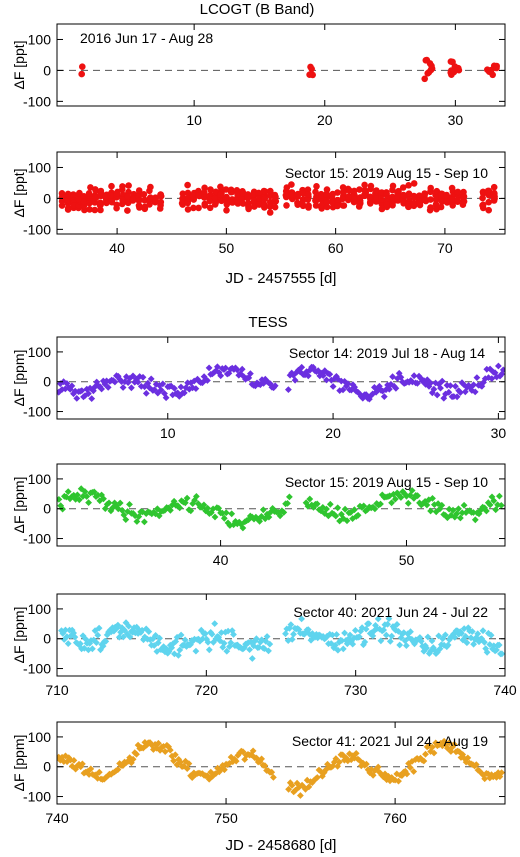 This screenshot has width=520, height=857. Describe the element at coordinates (390, 612) in the screenshot. I see `panel-annotation: Sector 40: 2021 Jun 24 - Jul 22` at that location.